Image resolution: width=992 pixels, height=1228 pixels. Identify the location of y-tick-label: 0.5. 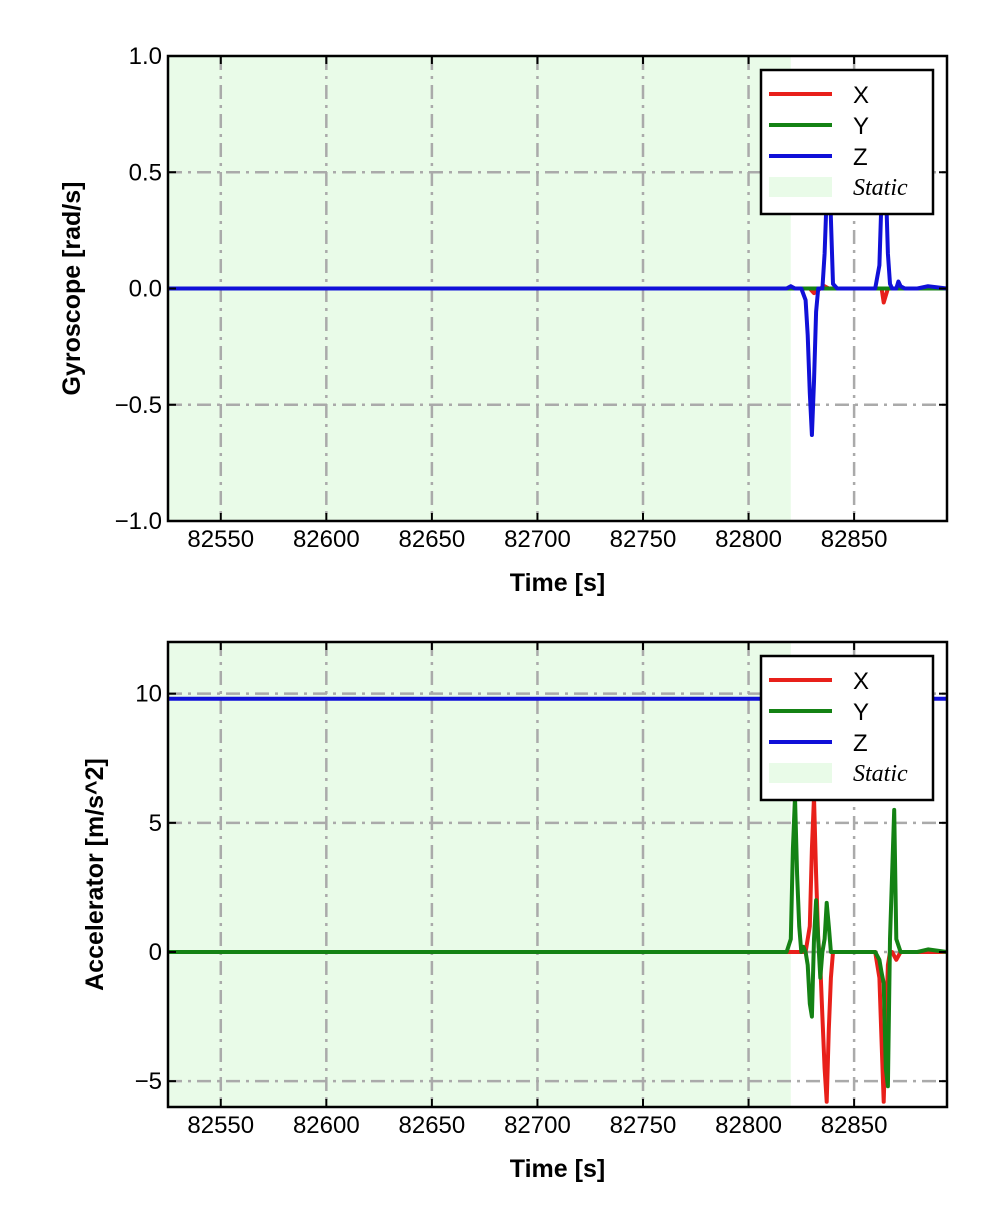
(145, 172).